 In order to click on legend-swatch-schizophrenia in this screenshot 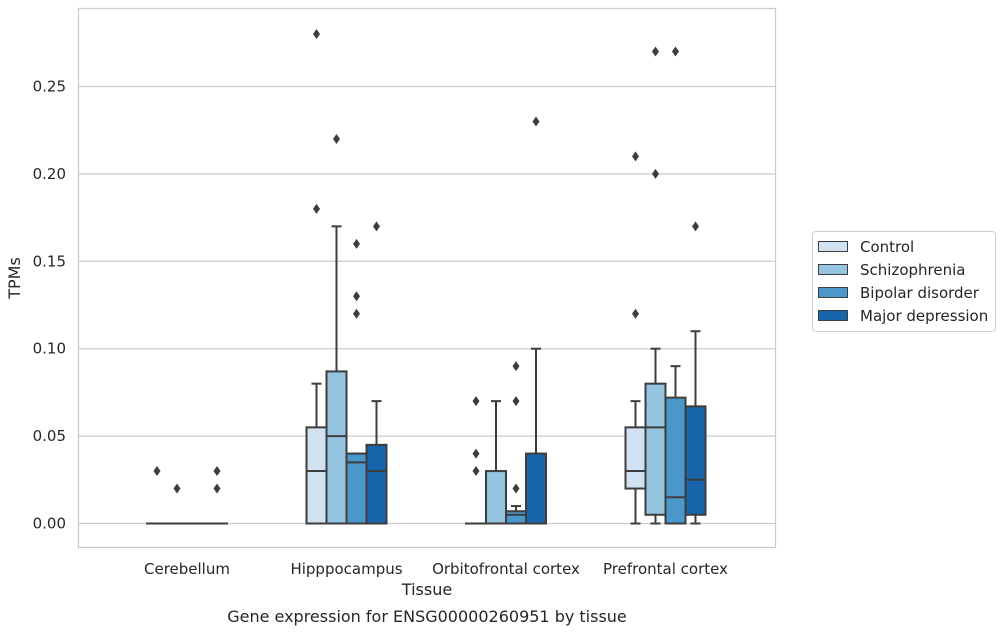, I will do `click(833, 269)`.